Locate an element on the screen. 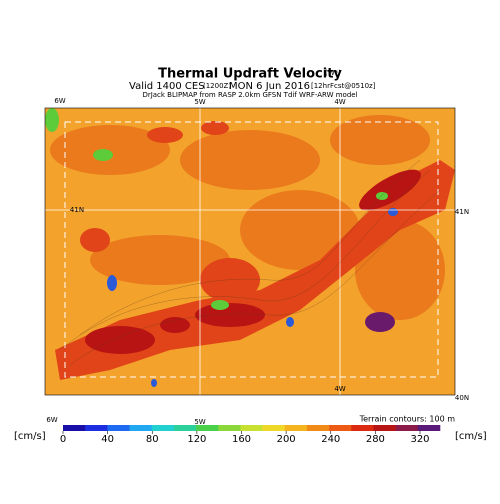 The image size is (500, 504). valid: Valid 1400 CES is located at coordinates (167, 86).